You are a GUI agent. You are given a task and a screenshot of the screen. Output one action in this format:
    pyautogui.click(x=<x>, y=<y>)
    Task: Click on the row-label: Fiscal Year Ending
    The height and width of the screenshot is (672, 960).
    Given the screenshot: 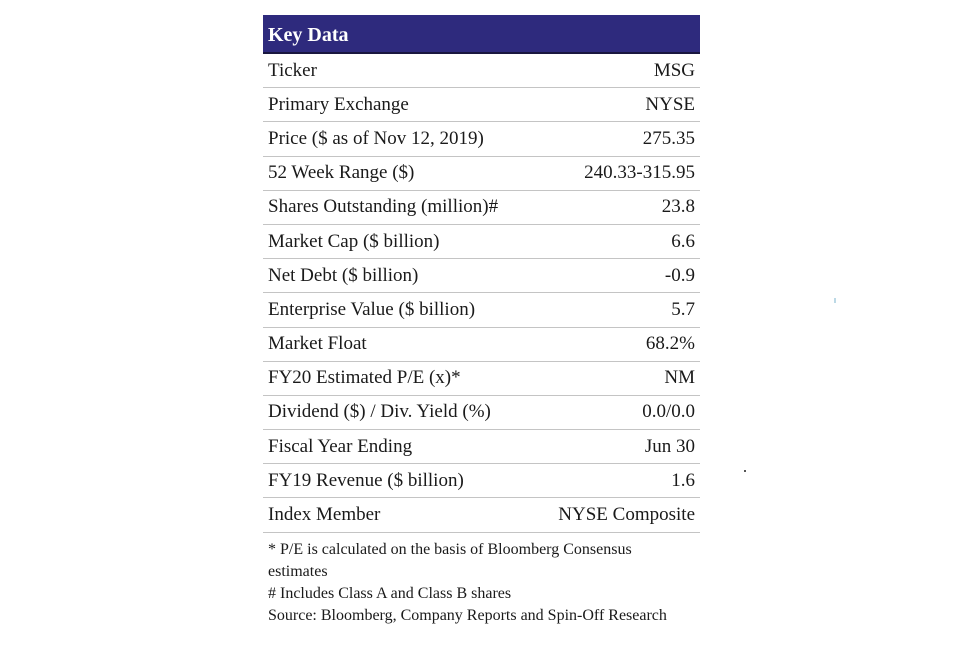 What is the action you would take?
    pyautogui.click(x=340, y=446)
    